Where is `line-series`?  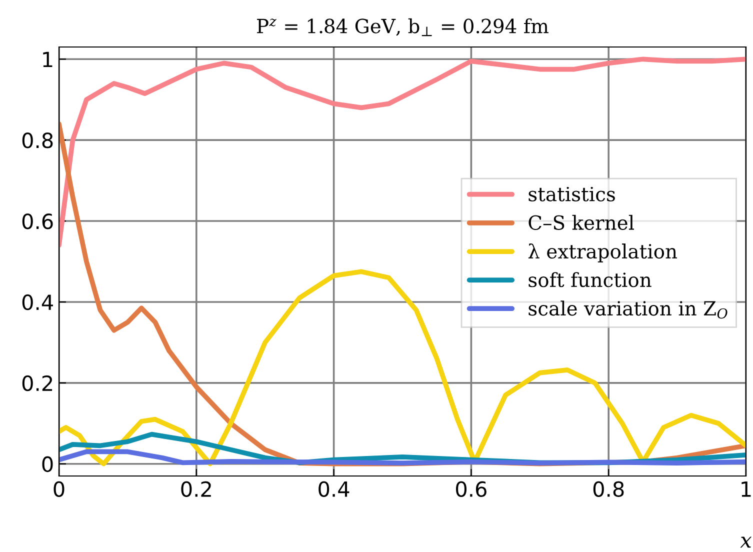 line-series is located at coordinates (402, 457).